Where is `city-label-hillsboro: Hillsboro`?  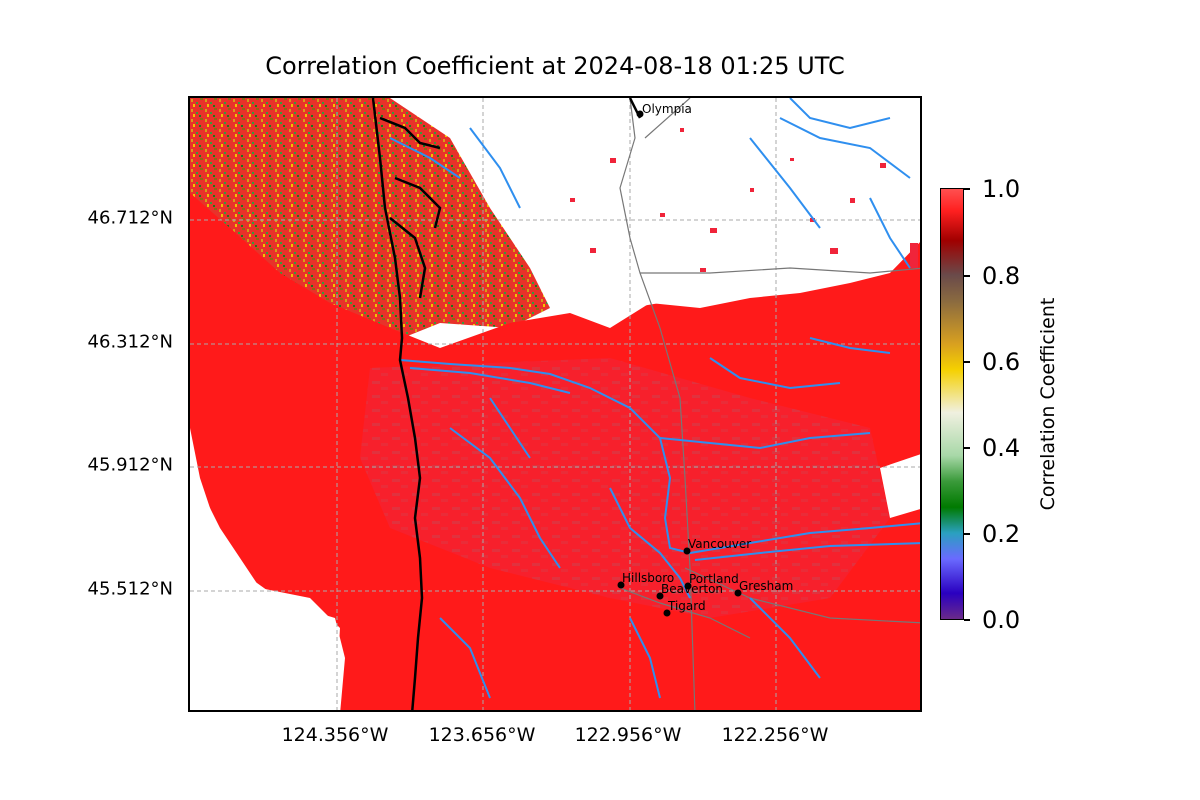 city-label-hillsboro: Hillsboro is located at coordinates (648, 578).